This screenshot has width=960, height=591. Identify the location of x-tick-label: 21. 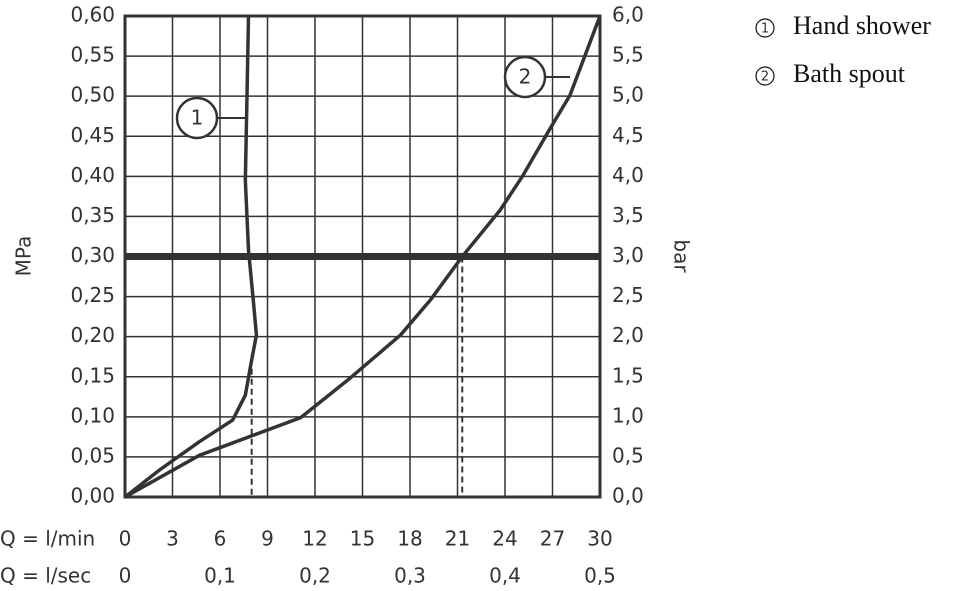
(457, 539).